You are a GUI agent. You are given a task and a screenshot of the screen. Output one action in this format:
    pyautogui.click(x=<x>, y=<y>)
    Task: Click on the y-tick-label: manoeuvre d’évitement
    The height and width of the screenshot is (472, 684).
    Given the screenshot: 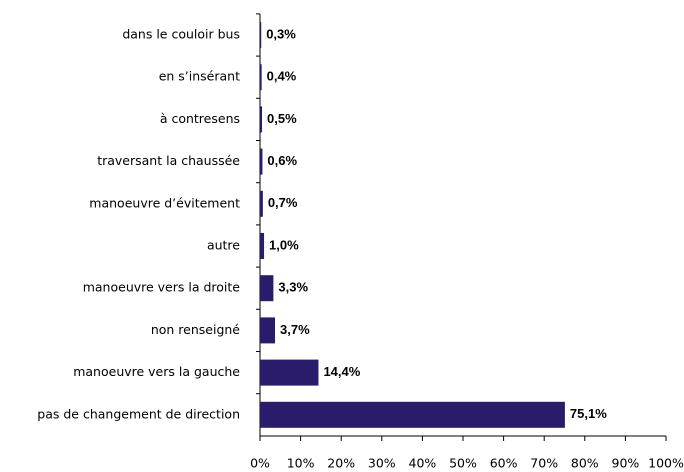 What is the action you would take?
    pyautogui.click(x=164, y=202)
    